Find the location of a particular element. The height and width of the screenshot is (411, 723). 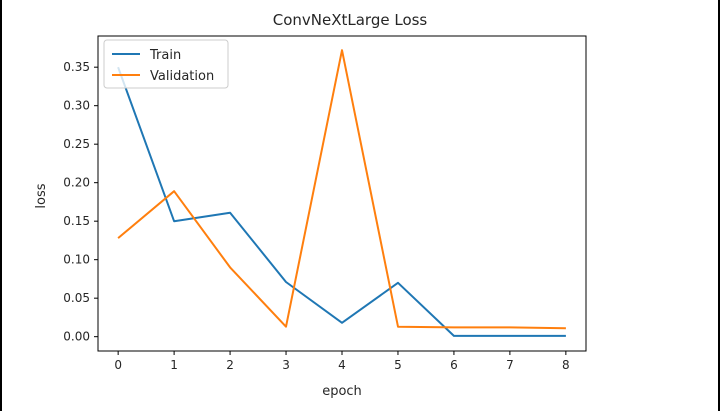

legend-label-train: Train is located at coordinates (165, 55).